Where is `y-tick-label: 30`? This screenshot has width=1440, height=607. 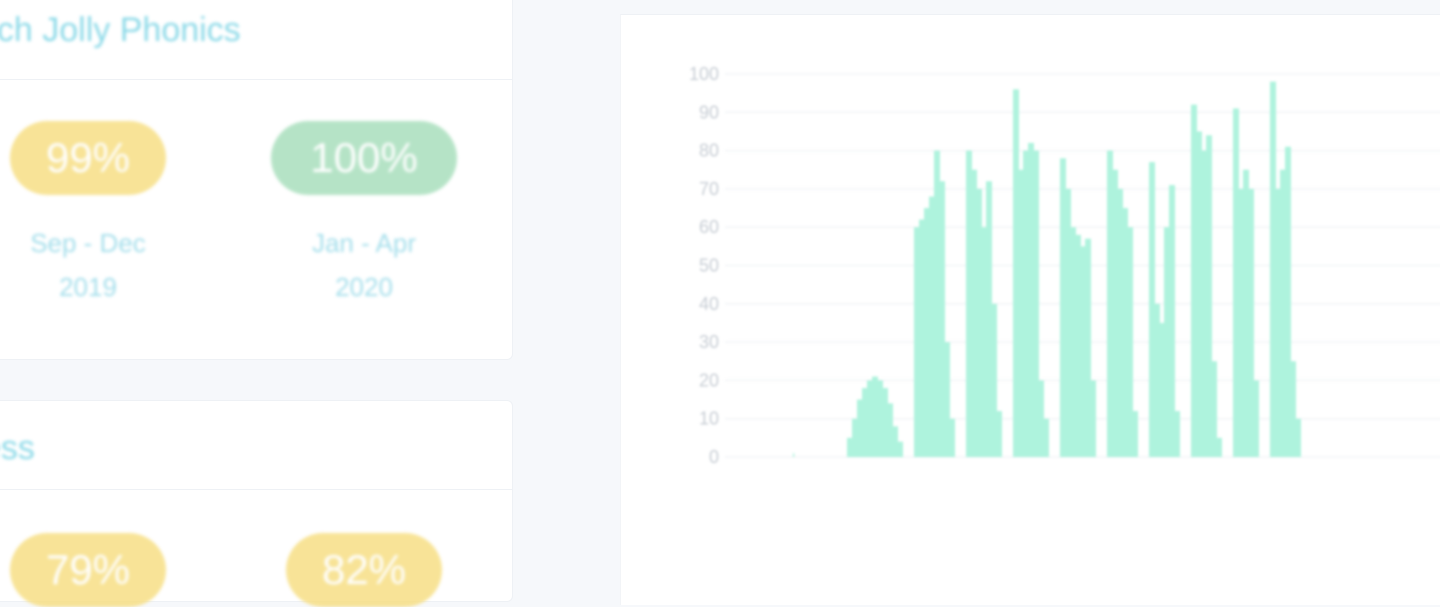 y-tick-label: 30 is located at coordinates (709, 342).